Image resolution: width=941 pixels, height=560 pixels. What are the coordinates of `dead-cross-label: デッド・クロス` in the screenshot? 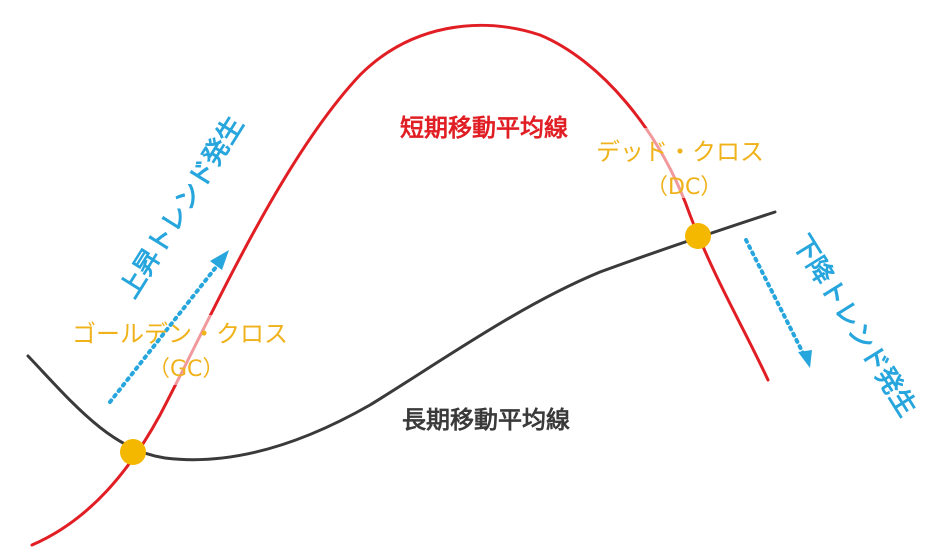 It's located at (680, 152).